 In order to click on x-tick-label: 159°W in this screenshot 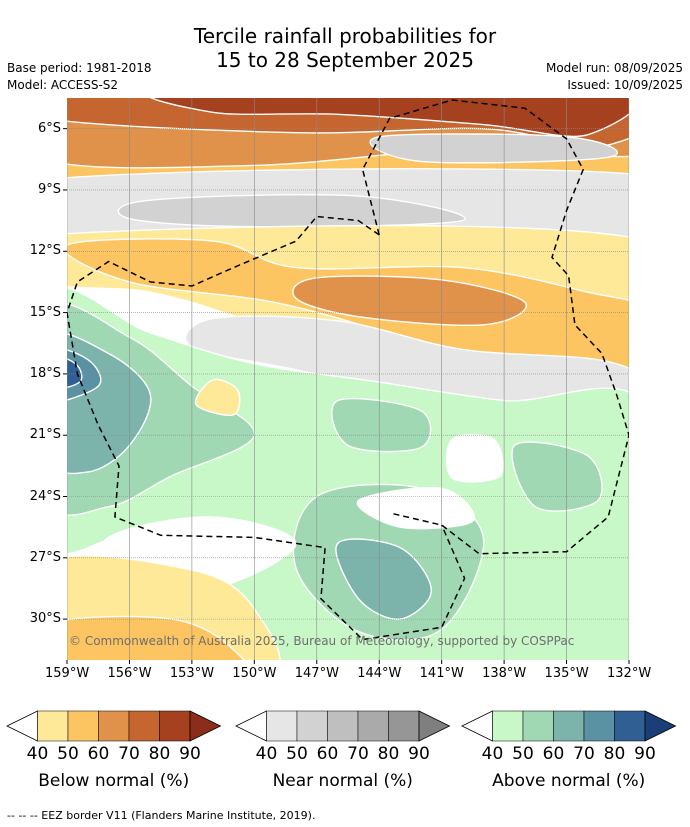, I will do `click(67, 673)`.